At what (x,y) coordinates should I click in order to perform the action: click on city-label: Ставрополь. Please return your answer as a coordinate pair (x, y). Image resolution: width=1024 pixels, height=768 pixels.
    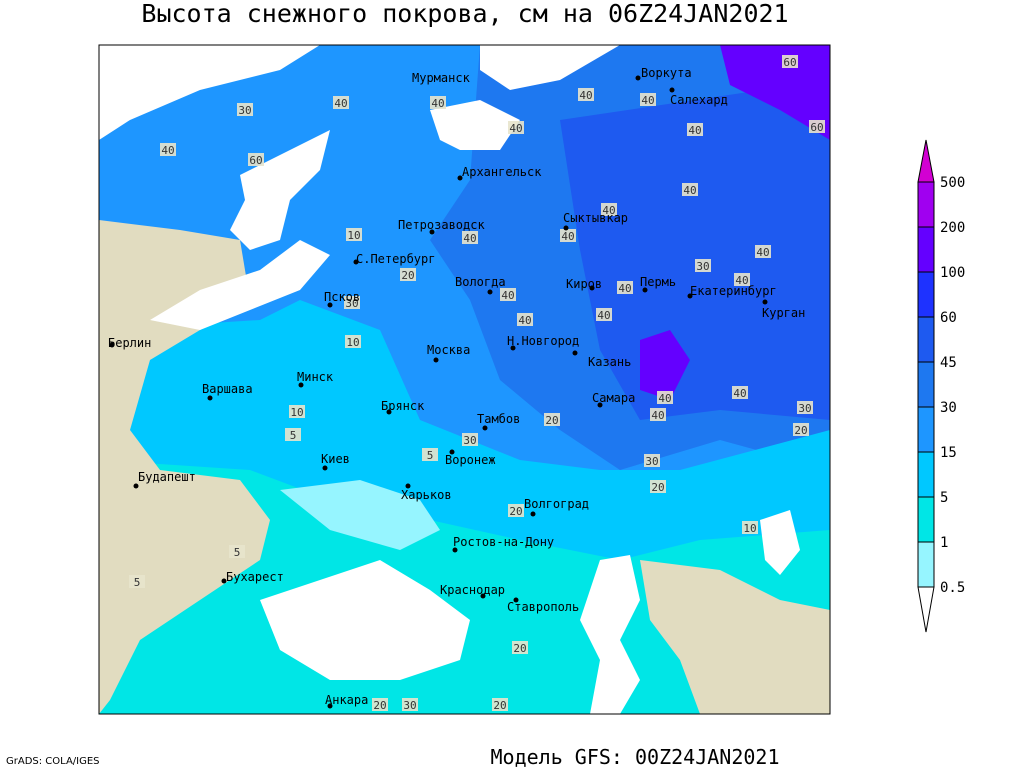
    Looking at the image, I should click on (543, 607).